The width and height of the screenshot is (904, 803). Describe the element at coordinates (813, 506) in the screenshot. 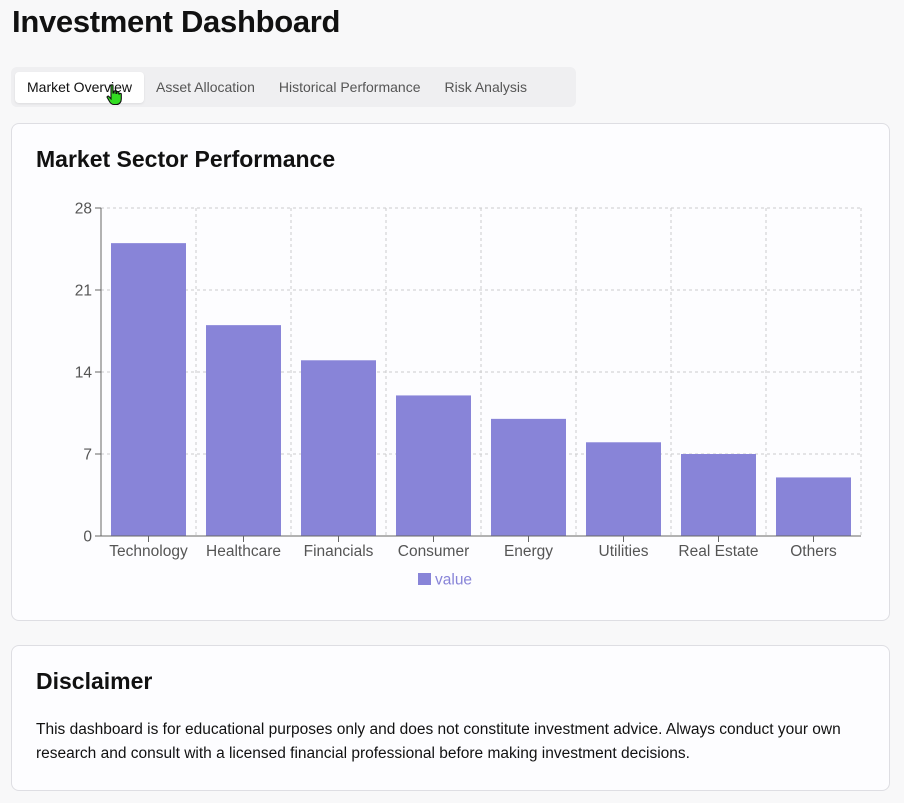

I see `bar-others` at that location.